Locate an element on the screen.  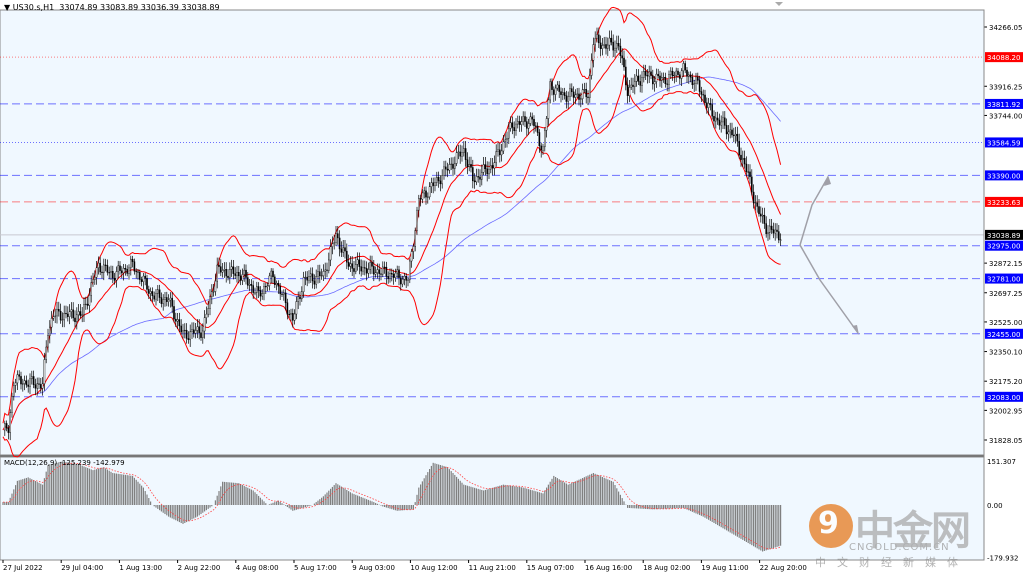
time-tick-label: 29 Jul 04:00 is located at coordinates (82, 568).